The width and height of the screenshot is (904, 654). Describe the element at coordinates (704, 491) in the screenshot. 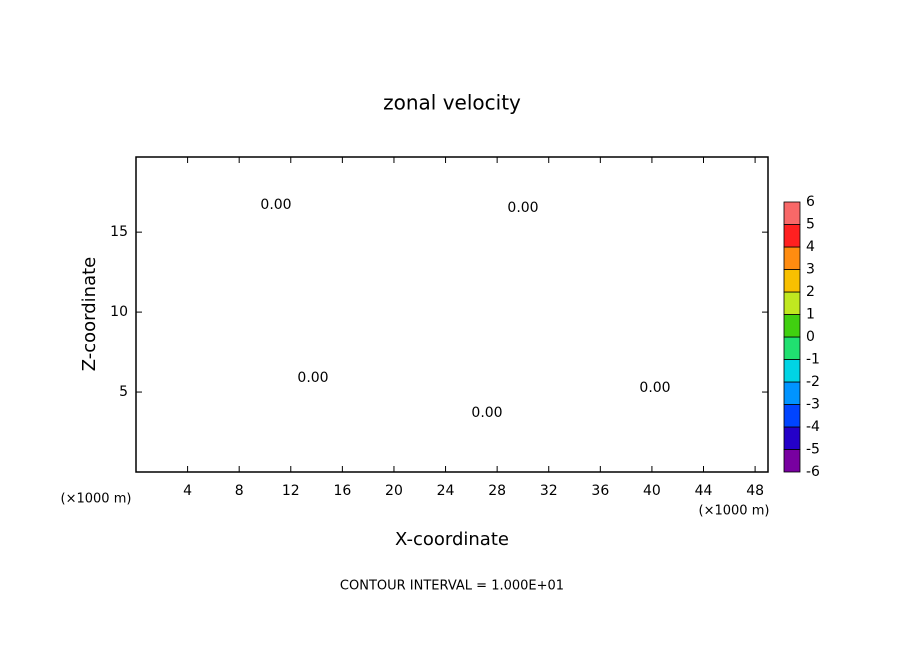

I see `x-tick-label: 44` at that location.